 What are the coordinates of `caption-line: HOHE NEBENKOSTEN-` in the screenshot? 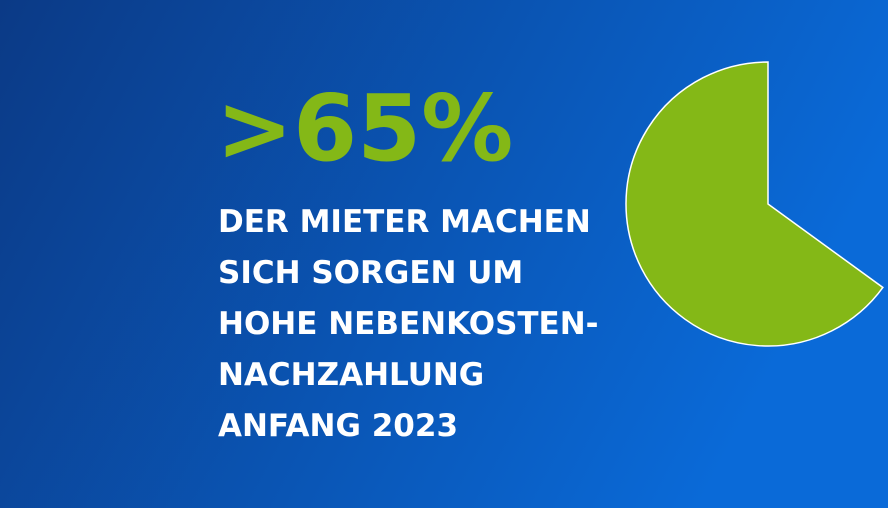 It's located at (408, 324).